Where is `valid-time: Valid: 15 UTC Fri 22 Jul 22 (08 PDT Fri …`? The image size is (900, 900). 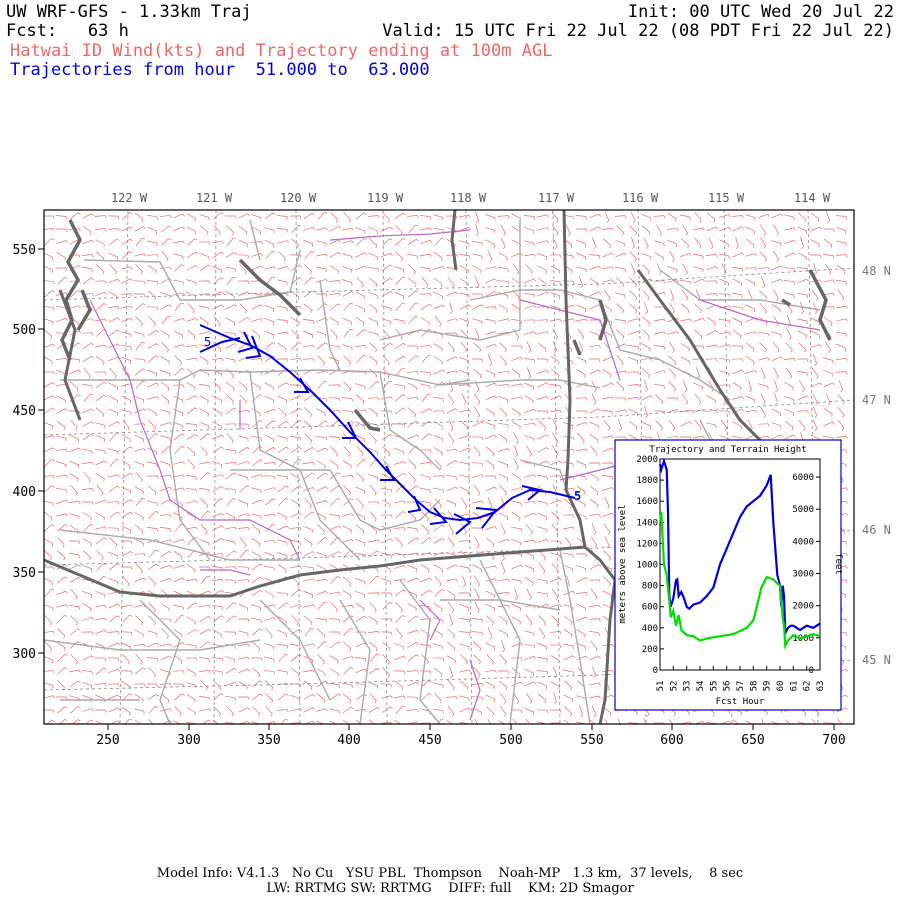 valid-time: Valid: 15 UTC Fri 22 Jul 22 (08 PDT Fri … is located at coordinates (638, 31).